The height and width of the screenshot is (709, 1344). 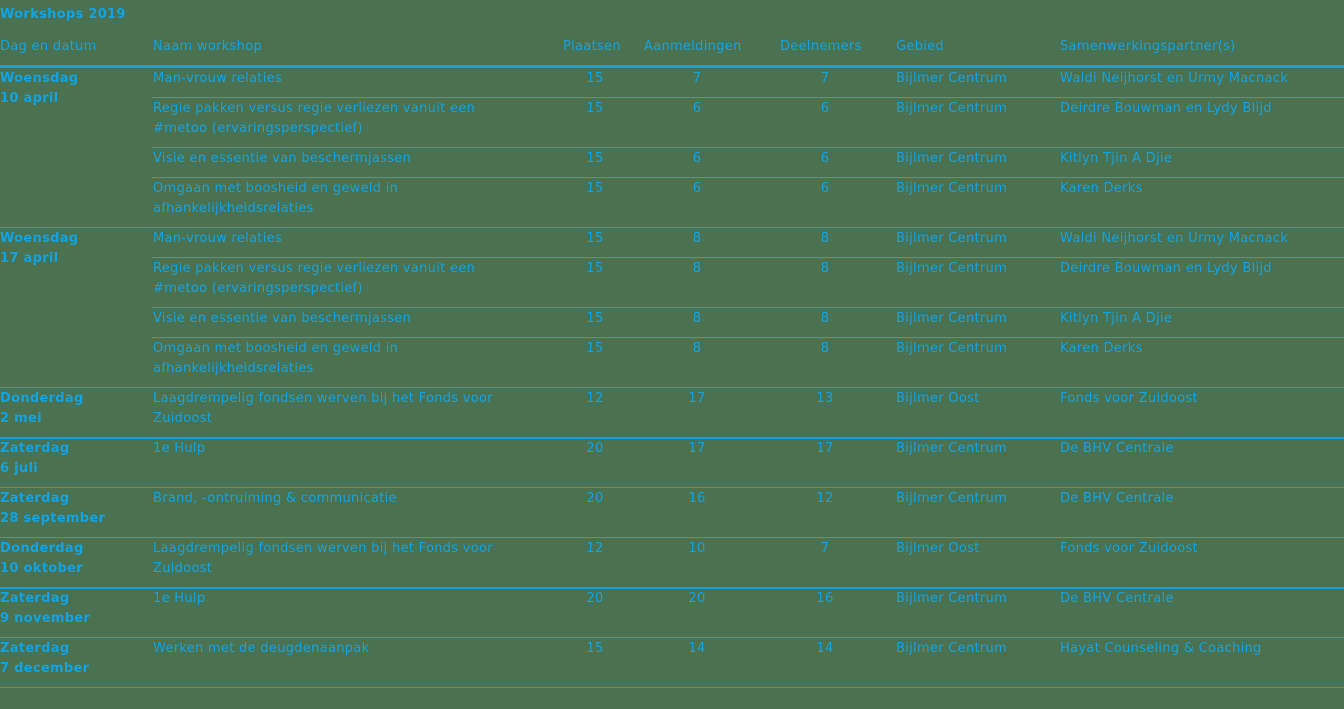 I want to click on aanmeldingen-value: 17, so click(x=697, y=448).